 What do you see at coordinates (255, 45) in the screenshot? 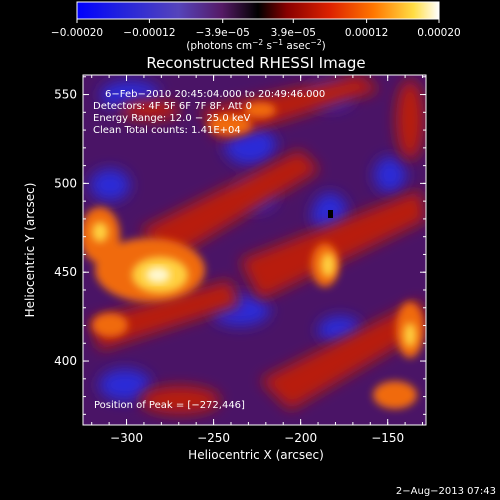
I see `colorbar-unit: (photons cm−2 s−1 asec−2)` at bounding box center [255, 45].